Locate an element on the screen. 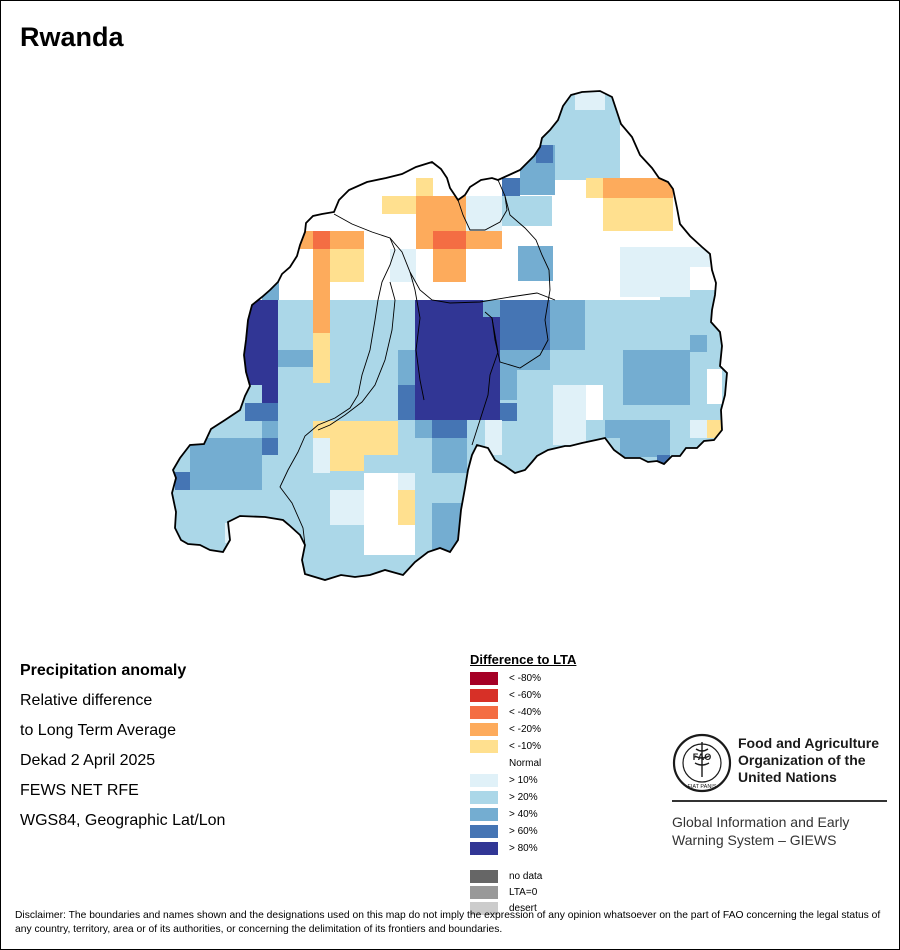 This screenshot has width=900, height=950. info-source: FEWS NET RFE is located at coordinates (79, 790).